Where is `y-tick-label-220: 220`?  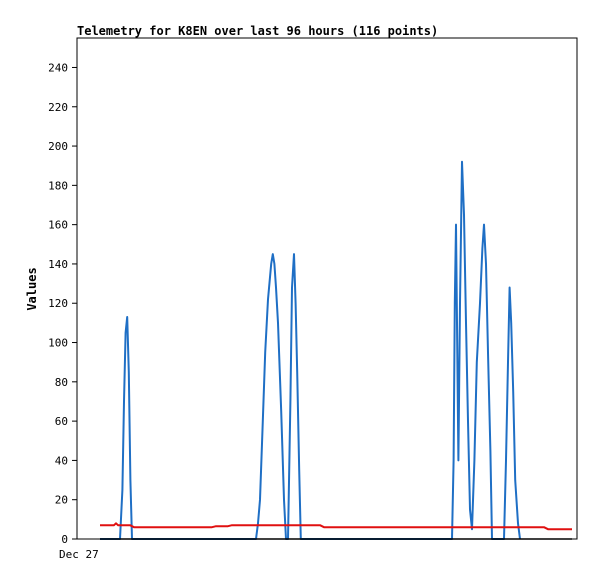 y-tick-label-220: 220 is located at coordinates (58, 107).